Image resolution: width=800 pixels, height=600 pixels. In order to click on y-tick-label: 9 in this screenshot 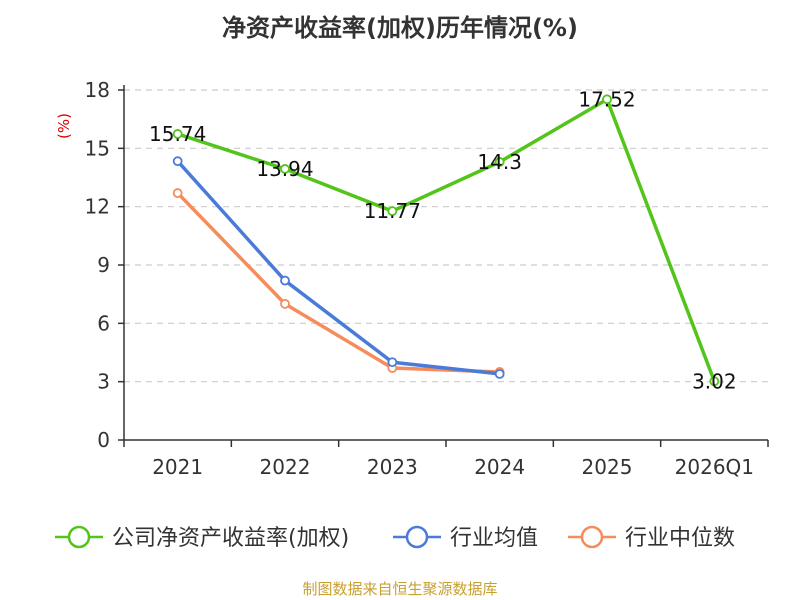, I will do `click(103, 265)`.